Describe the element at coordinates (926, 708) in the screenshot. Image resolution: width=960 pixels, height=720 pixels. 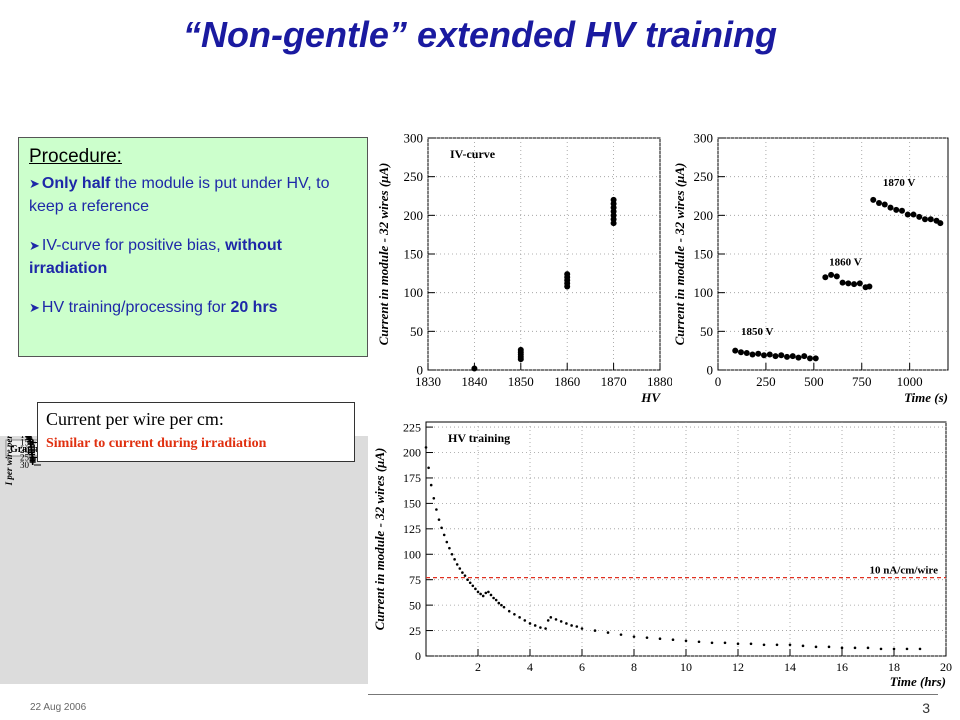
I see `page-number: 3` at that location.